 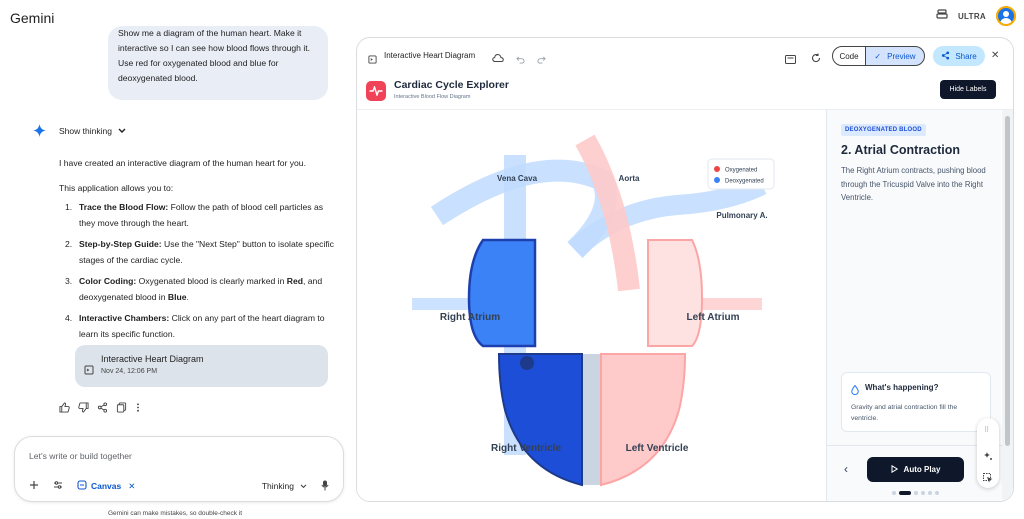 I want to click on tools-icon, so click(x=58, y=486).